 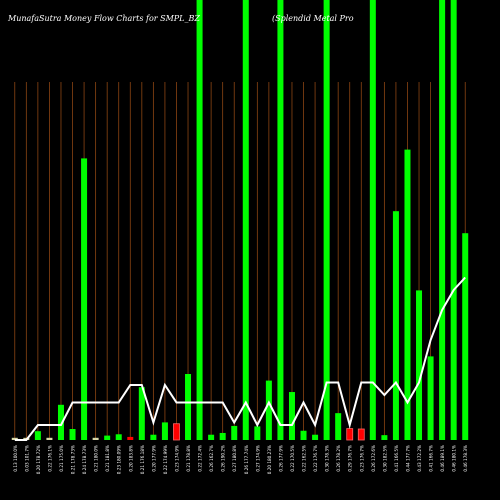 What do you see at coordinates (234, 458) in the screenshot?
I see `x-tick-label: 0.27 180.8%` at bounding box center [234, 458].